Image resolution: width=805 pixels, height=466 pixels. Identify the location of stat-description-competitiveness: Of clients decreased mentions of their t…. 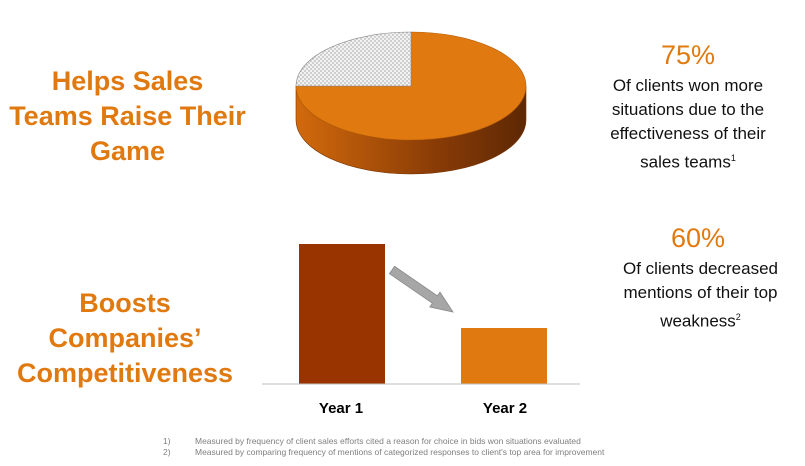
(700, 295).